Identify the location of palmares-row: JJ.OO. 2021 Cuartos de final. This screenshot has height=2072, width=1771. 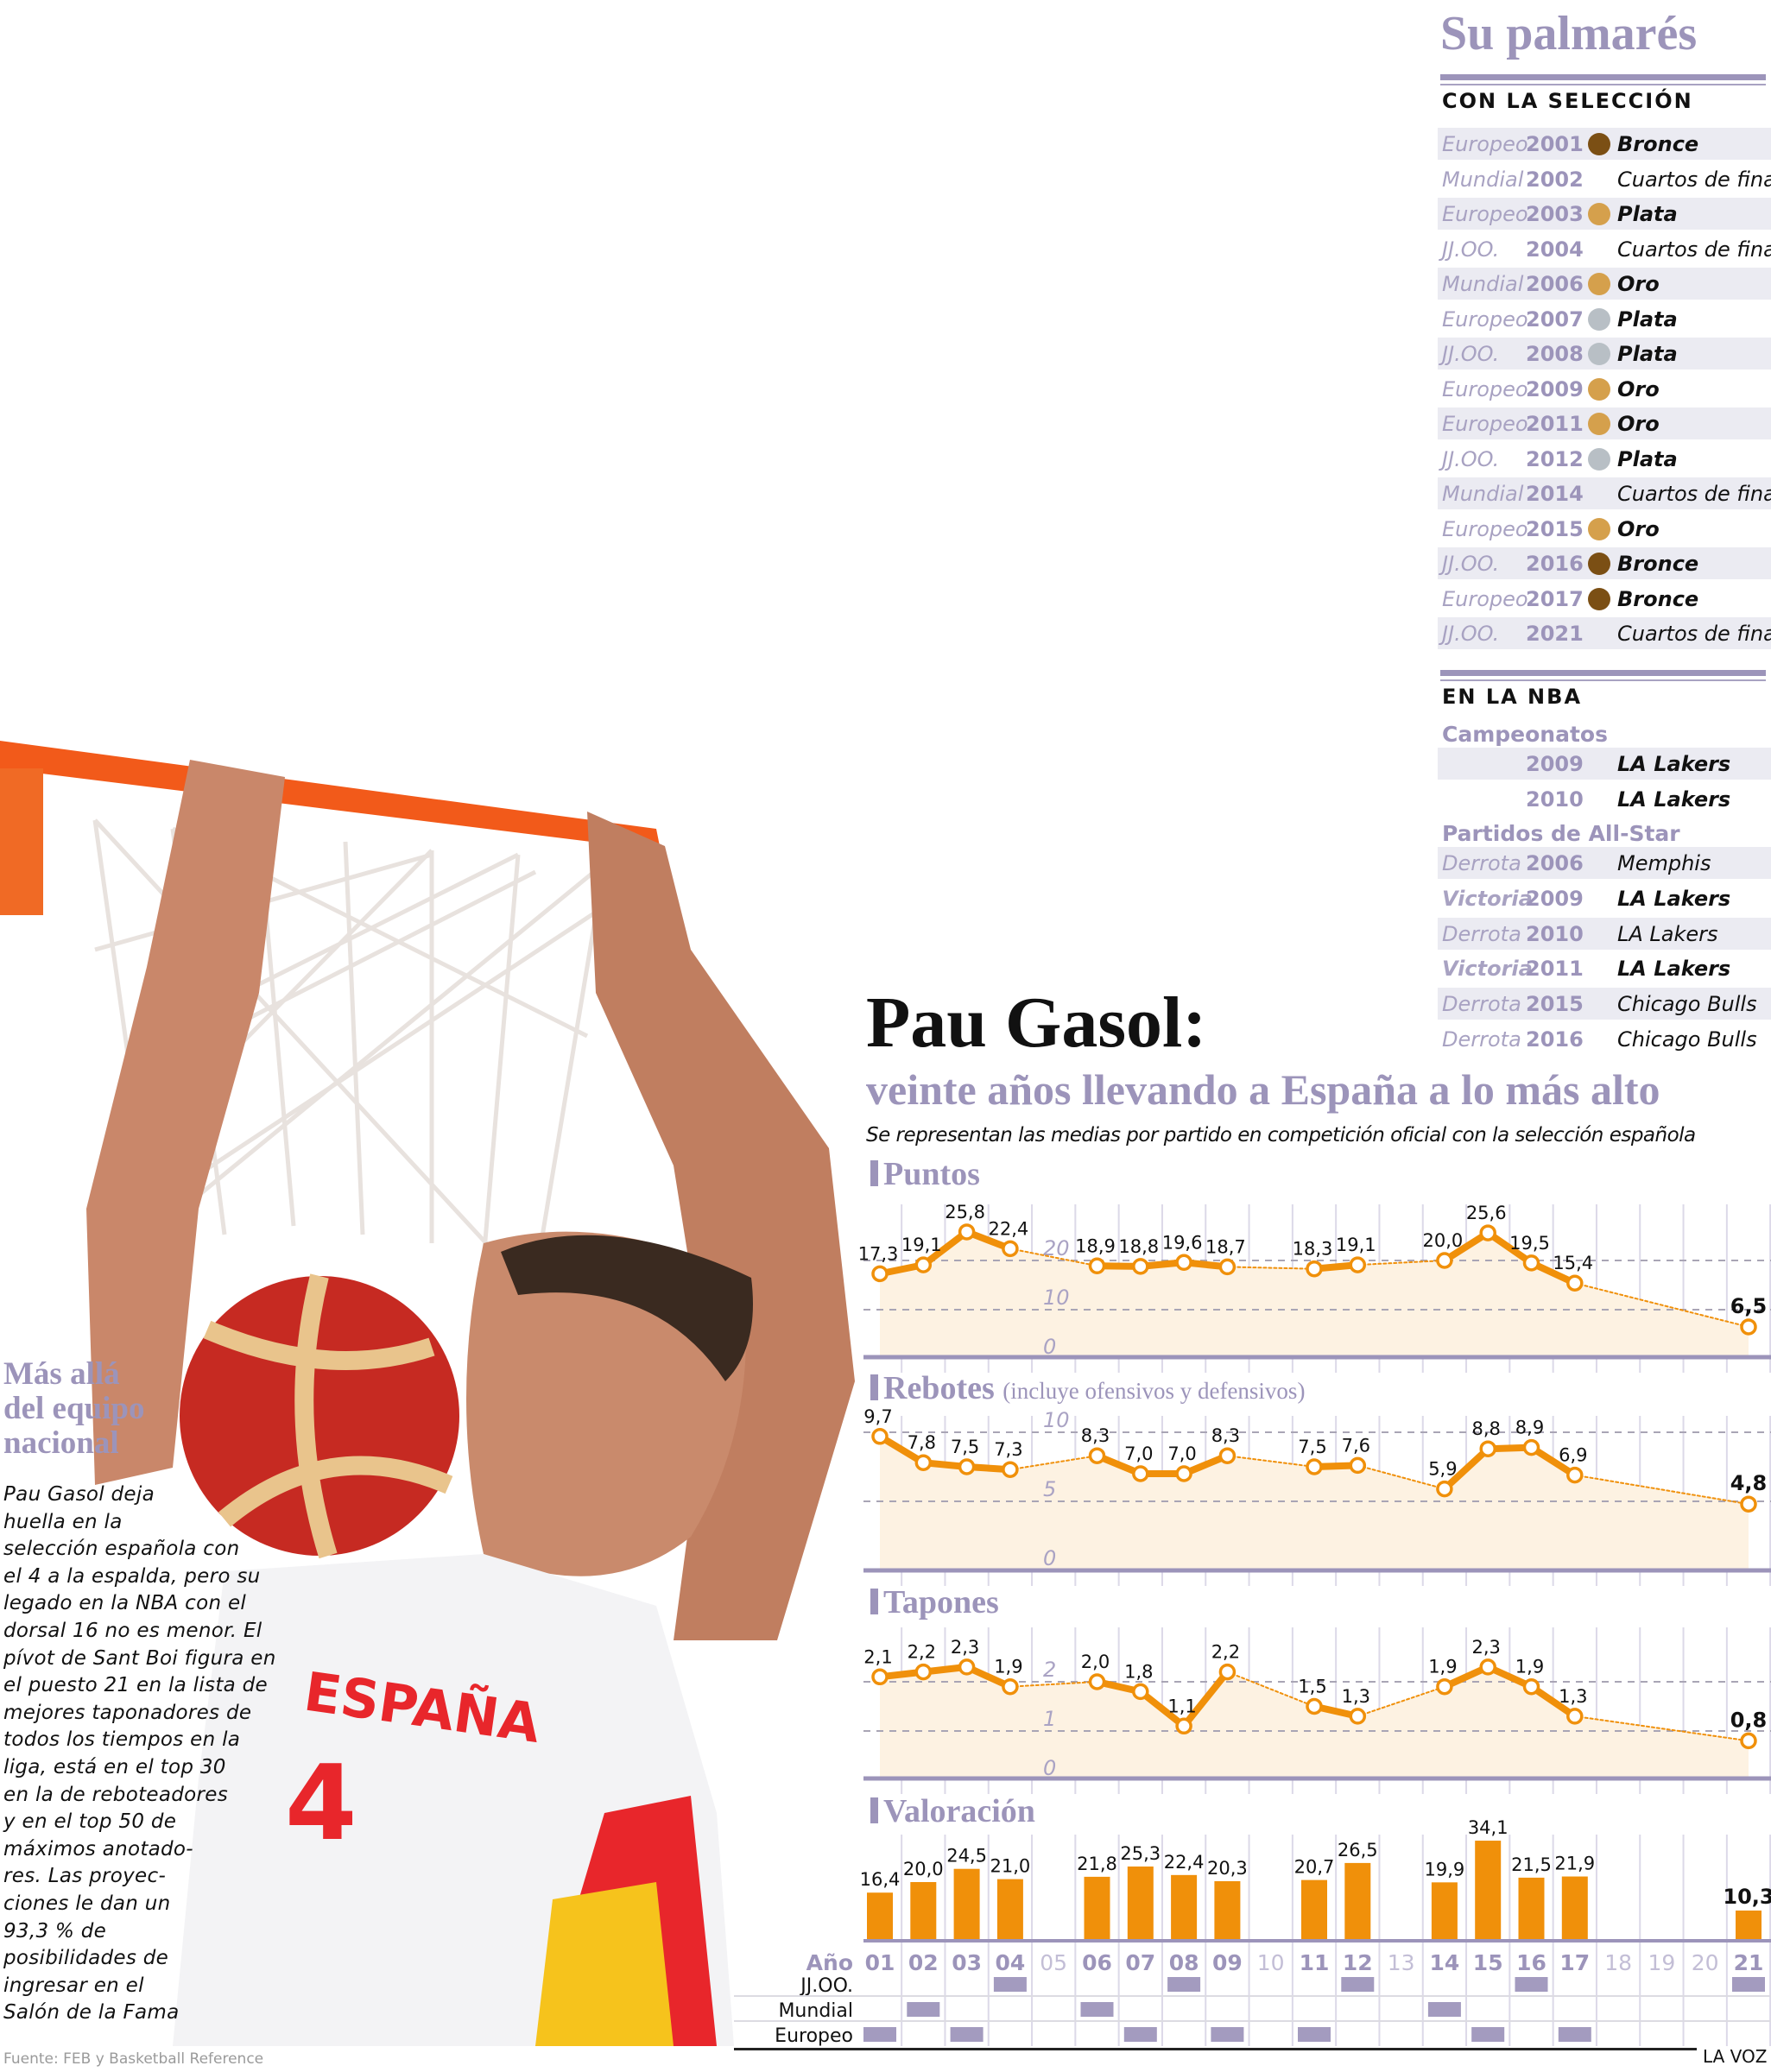
(1604, 633).